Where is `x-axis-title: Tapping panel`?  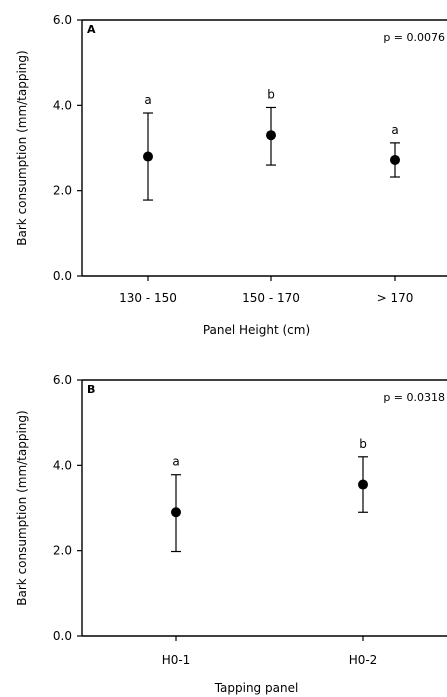 x-axis-title: Tapping panel is located at coordinates (256, 688).